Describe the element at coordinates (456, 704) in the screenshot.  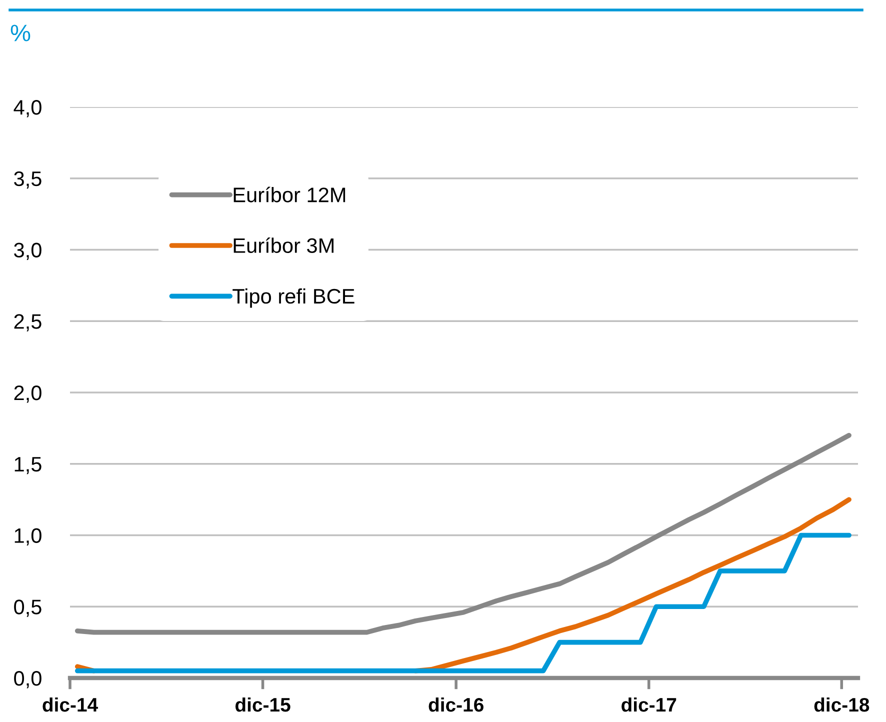
I see `x-tick-label: dic-16` at that location.